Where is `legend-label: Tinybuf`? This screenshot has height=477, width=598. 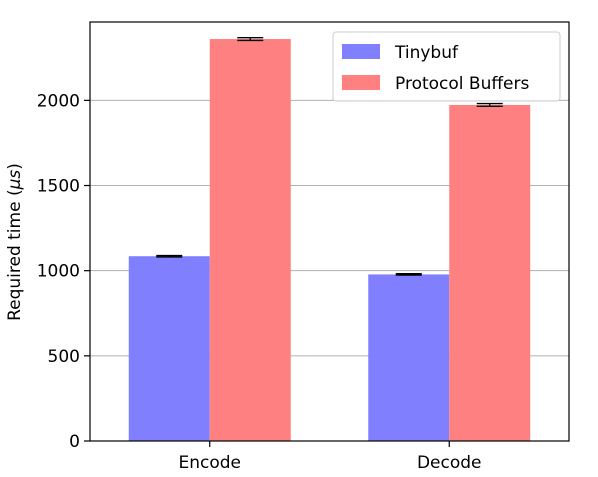
legend-label: Tinybuf is located at coordinates (426, 53).